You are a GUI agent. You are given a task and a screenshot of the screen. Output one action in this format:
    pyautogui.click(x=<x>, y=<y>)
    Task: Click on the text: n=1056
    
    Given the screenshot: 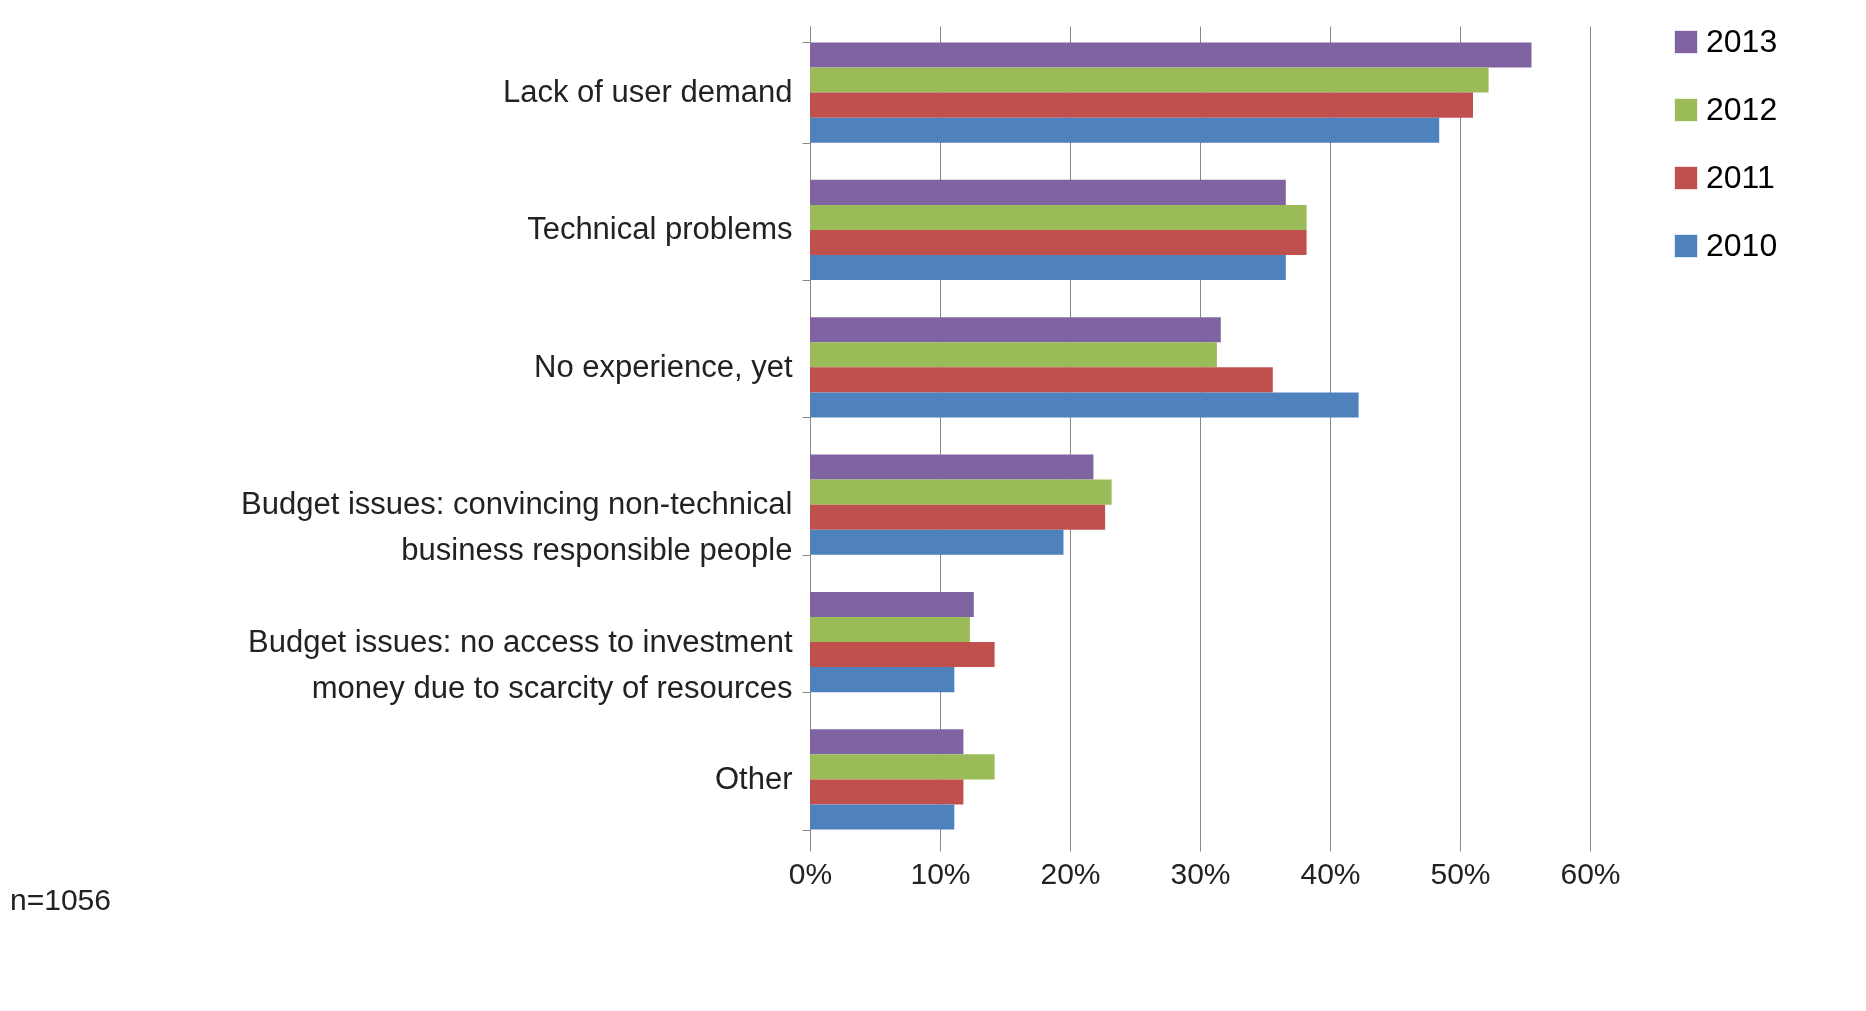 What is the action you would take?
    pyautogui.click(x=60, y=899)
    